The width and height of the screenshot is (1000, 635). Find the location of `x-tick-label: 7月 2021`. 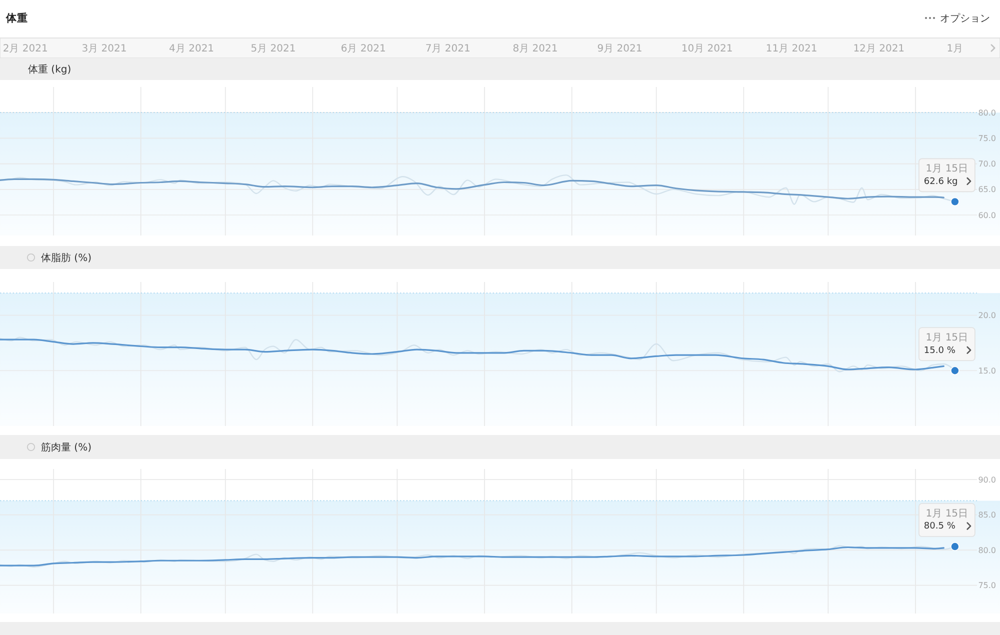

x-tick-label: 7月 2021 is located at coordinates (447, 49).